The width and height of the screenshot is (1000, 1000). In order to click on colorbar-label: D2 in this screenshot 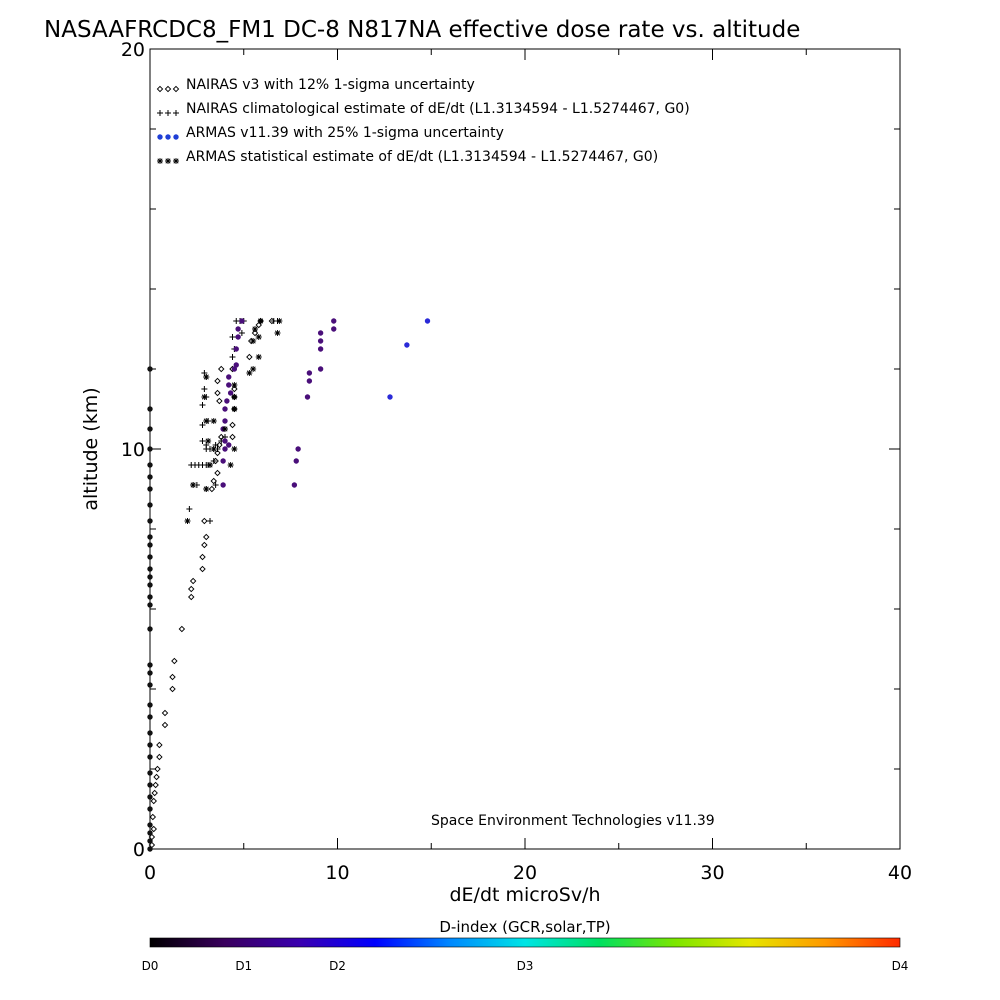, I will do `click(337, 966)`.